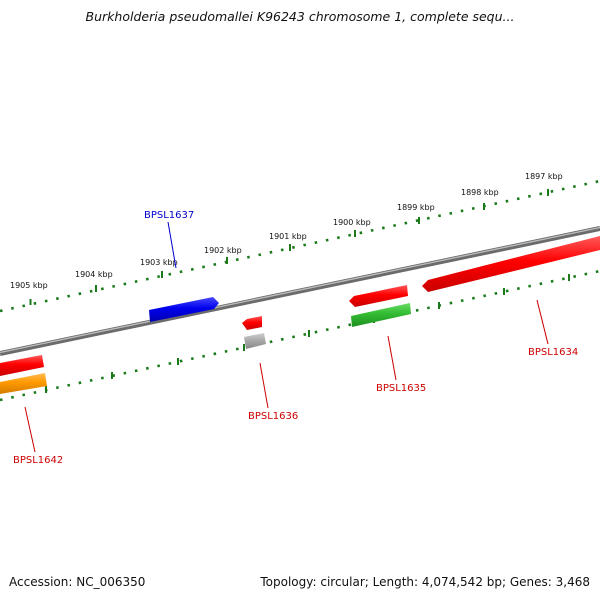  I want to click on ruler-label-1903: 1903 kbp, so click(159, 262).